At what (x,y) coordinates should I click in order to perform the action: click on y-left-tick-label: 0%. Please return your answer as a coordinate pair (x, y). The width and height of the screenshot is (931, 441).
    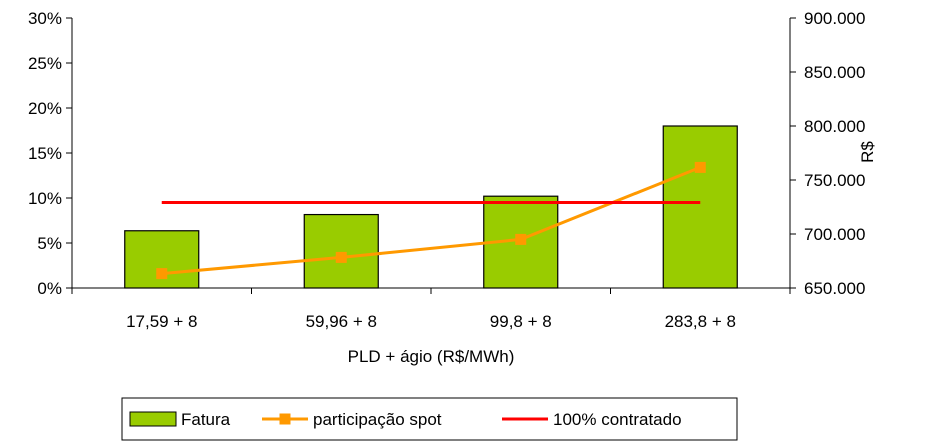
    Looking at the image, I should click on (49, 288).